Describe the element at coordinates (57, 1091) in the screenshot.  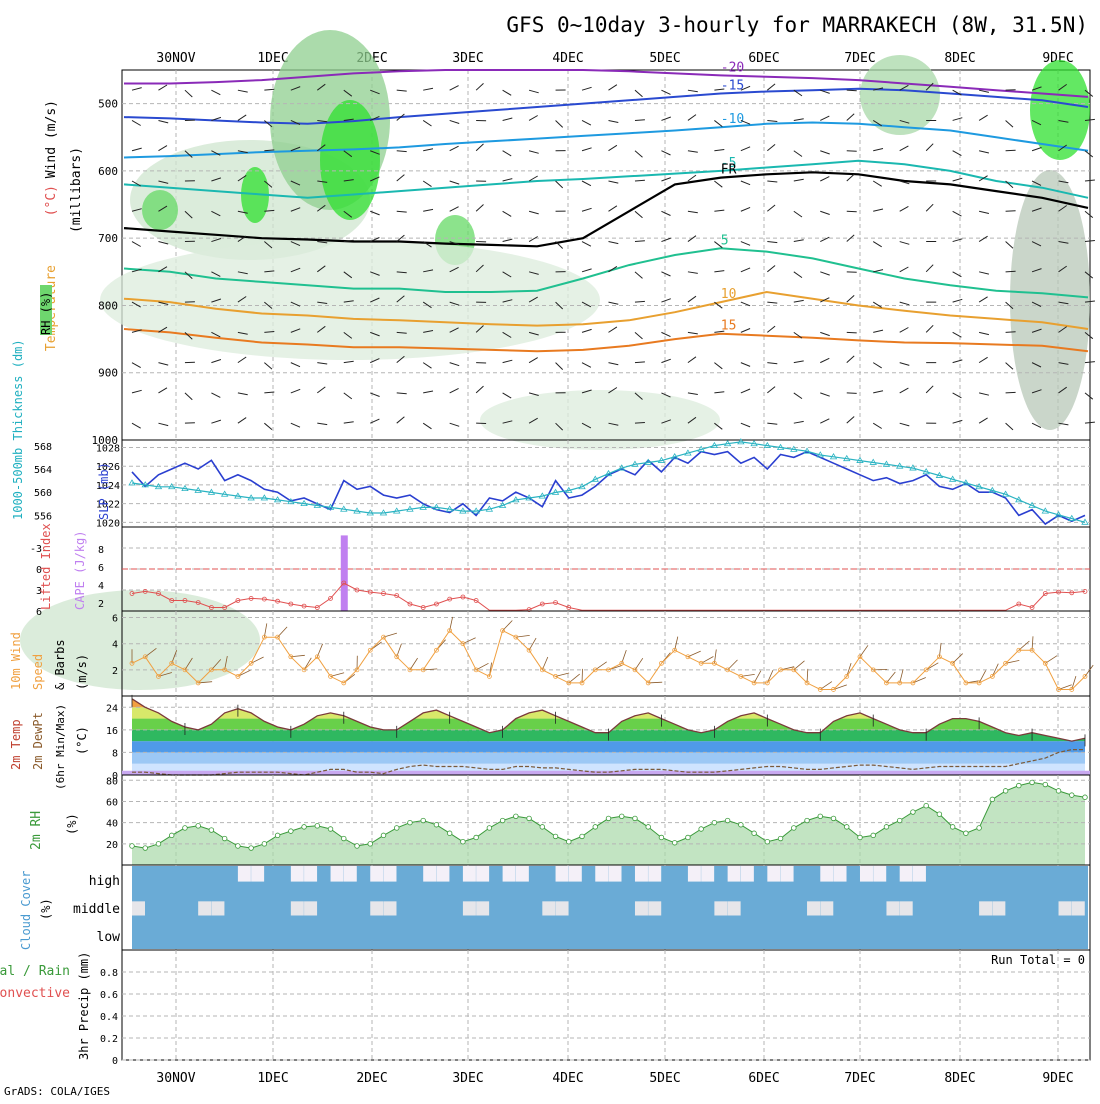
I see `credit-label: GrADS: COLA/IGES` at that location.